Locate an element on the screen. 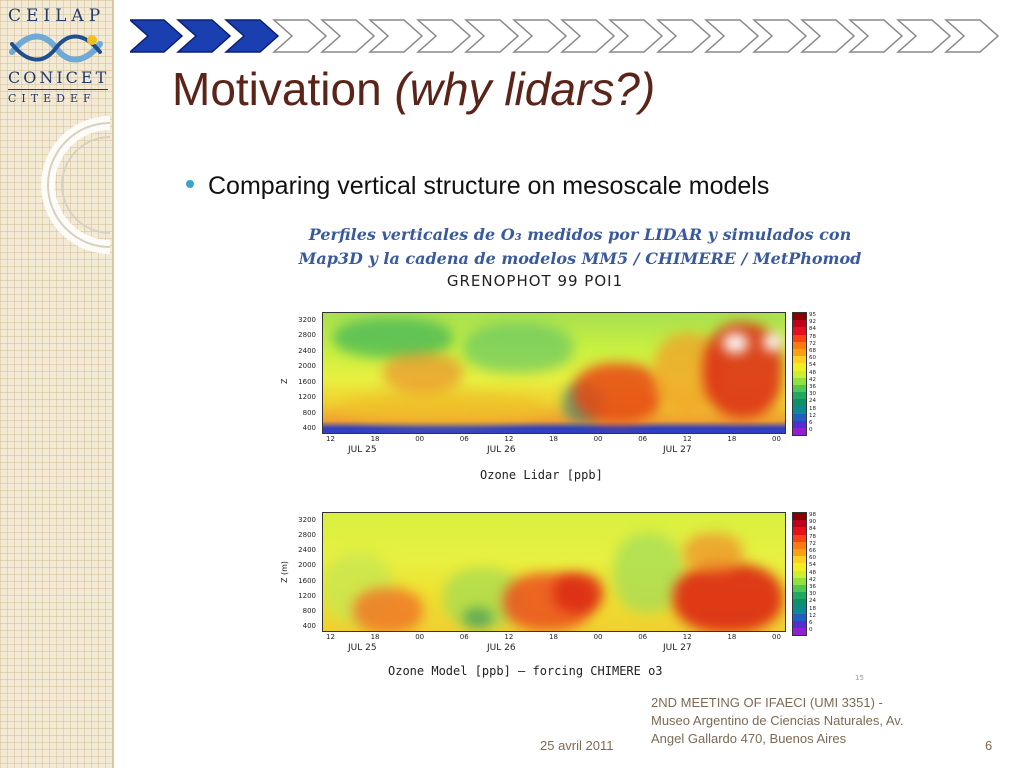  sidebar: CEILAP CONICET CITEDEF is located at coordinates (57, 384).